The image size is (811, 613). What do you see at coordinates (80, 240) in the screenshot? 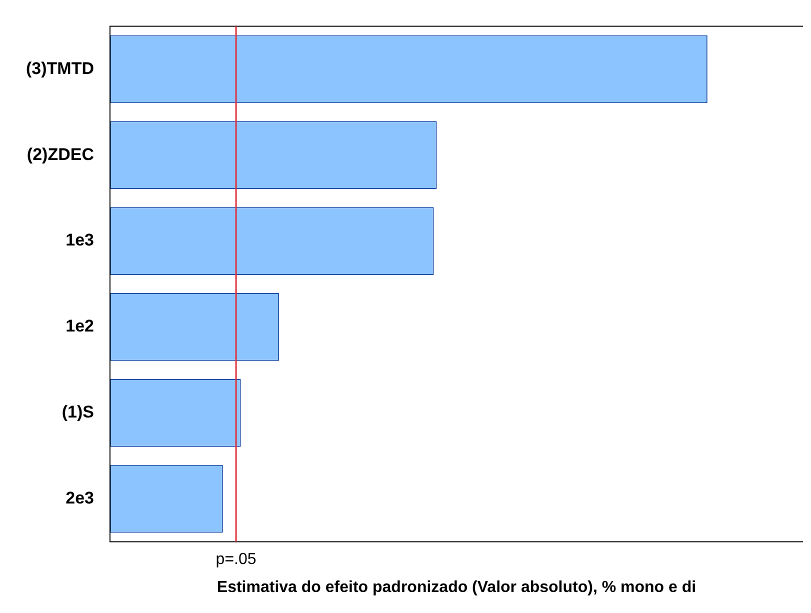
I see `y-tick-label: 1e3` at bounding box center [80, 240].